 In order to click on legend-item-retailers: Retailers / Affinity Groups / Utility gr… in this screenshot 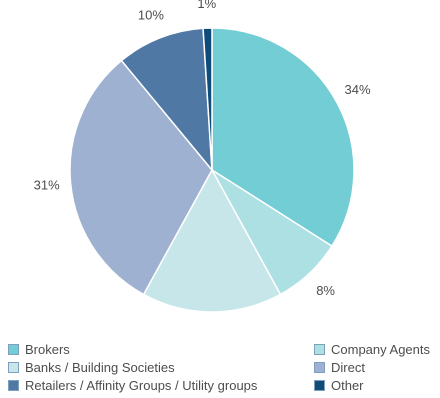, I will do `click(132, 385)`.